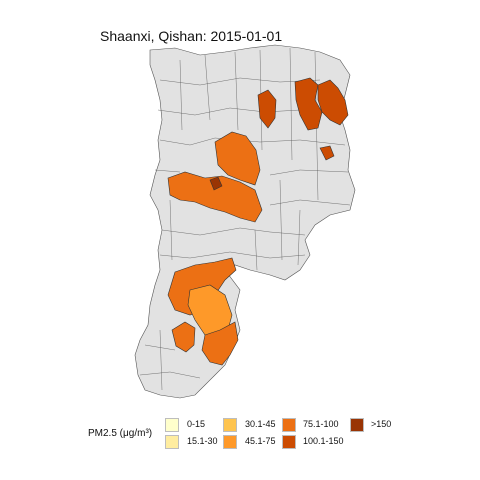  I want to click on pm25-region-north-east, so click(303, 119).